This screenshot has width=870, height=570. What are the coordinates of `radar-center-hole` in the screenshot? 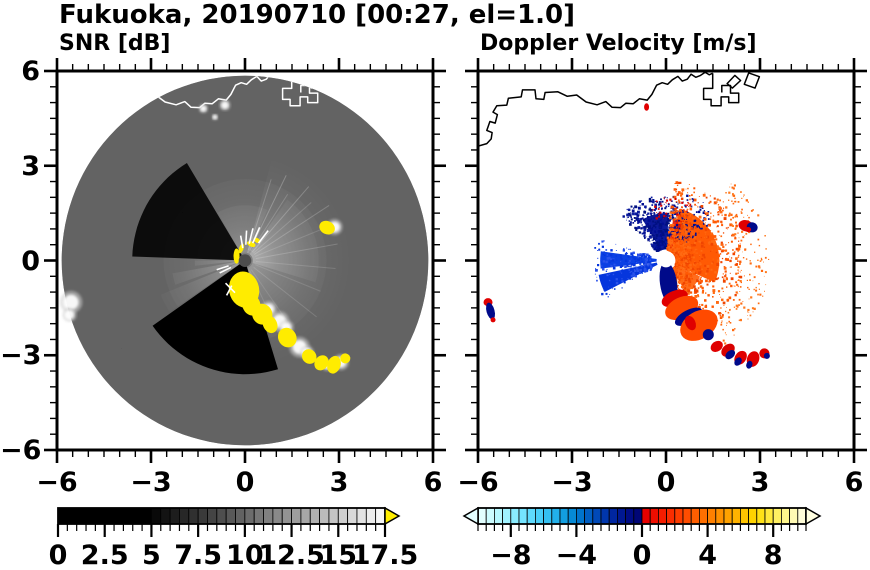 It's located at (666, 260).